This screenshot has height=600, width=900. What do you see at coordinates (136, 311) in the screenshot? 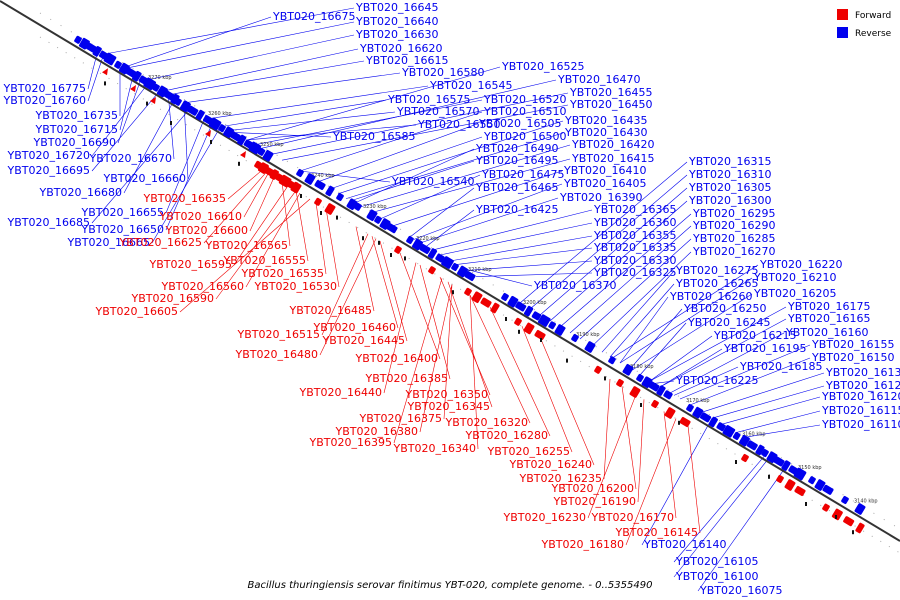
I see `forward-gene-label: YBT020_16605` at bounding box center [136, 311].